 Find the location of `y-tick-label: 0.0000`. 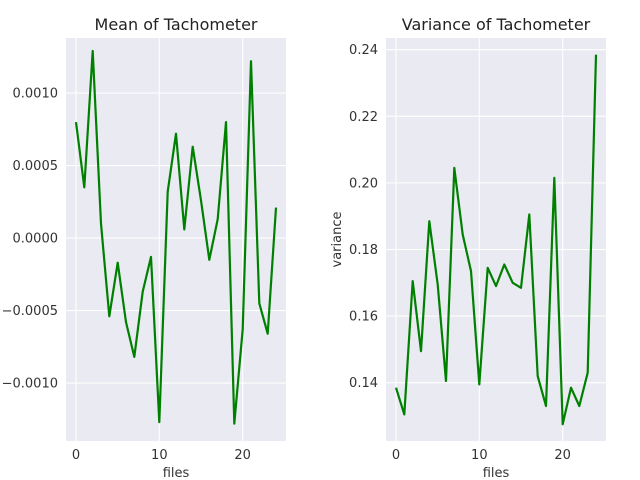

y-tick-label: 0.0000 is located at coordinates (36, 239).